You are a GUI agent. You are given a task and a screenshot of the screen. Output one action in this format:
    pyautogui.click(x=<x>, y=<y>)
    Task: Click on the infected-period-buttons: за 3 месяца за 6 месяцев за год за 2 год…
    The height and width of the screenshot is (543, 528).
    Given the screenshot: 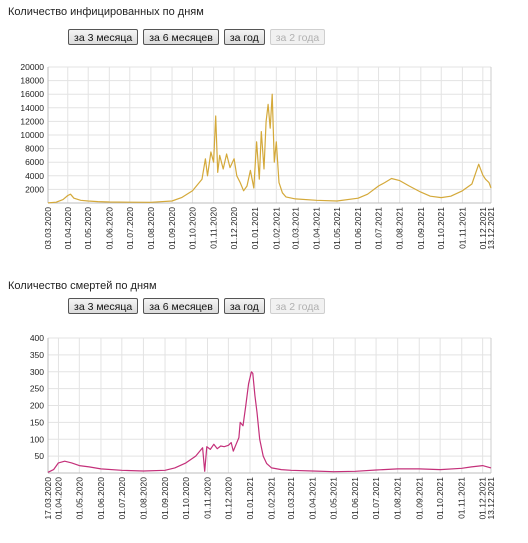 What is the action you would take?
    pyautogui.click(x=197, y=37)
    